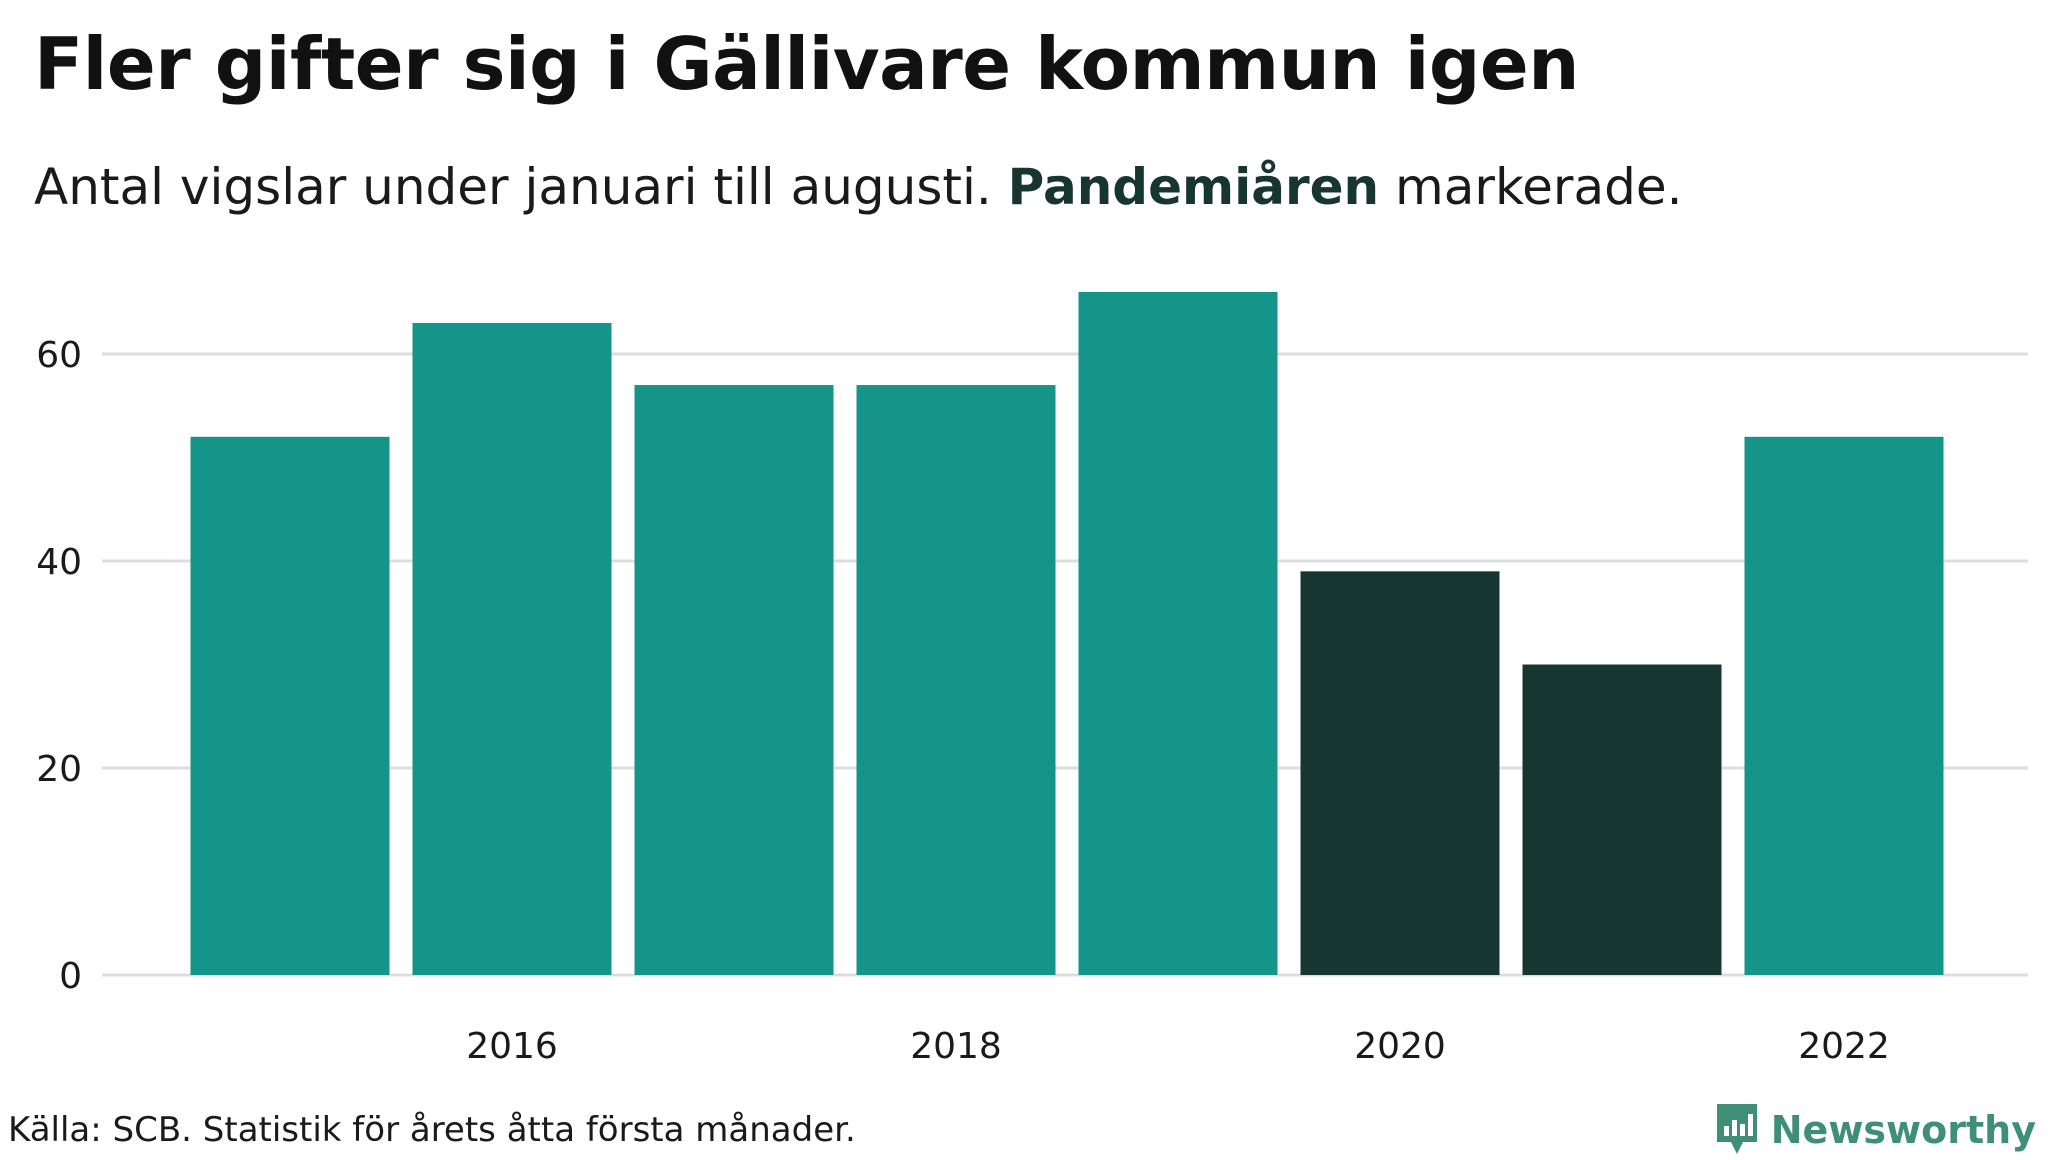 This screenshot has height=1160, width=2048. I want to click on subtitle-text-end: markerade., so click(1531, 187).